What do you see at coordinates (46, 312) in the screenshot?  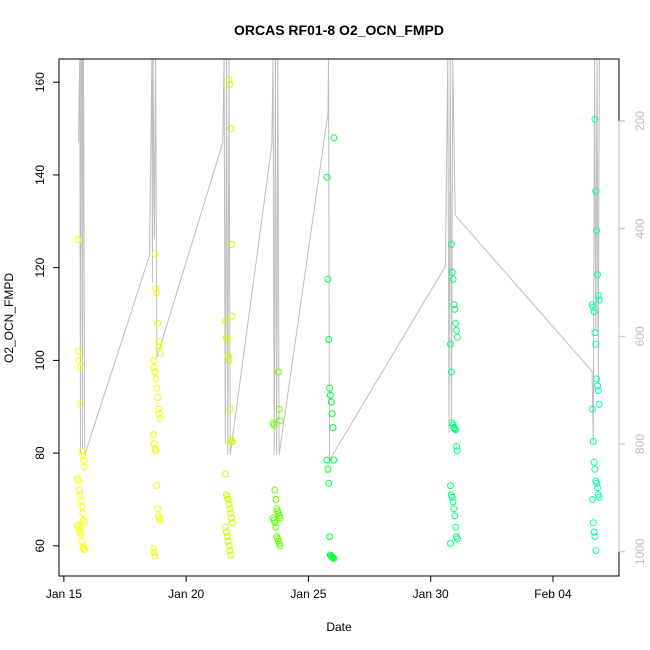 I see `y-axis: 60 80 100 120 140 160` at bounding box center [46, 312].